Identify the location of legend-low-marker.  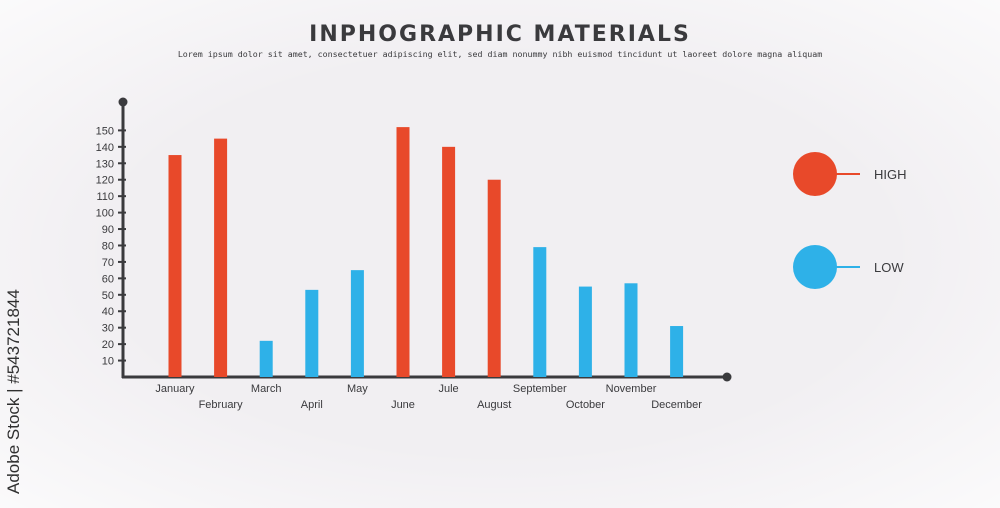
(815, 267).